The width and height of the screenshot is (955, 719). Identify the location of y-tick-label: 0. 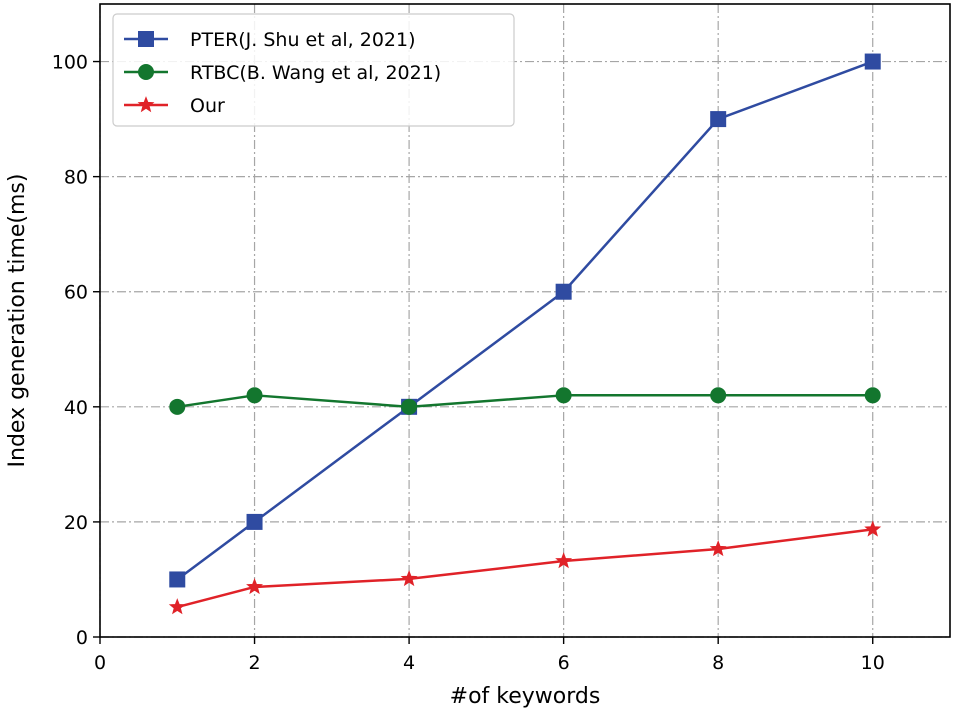
(82, 638).